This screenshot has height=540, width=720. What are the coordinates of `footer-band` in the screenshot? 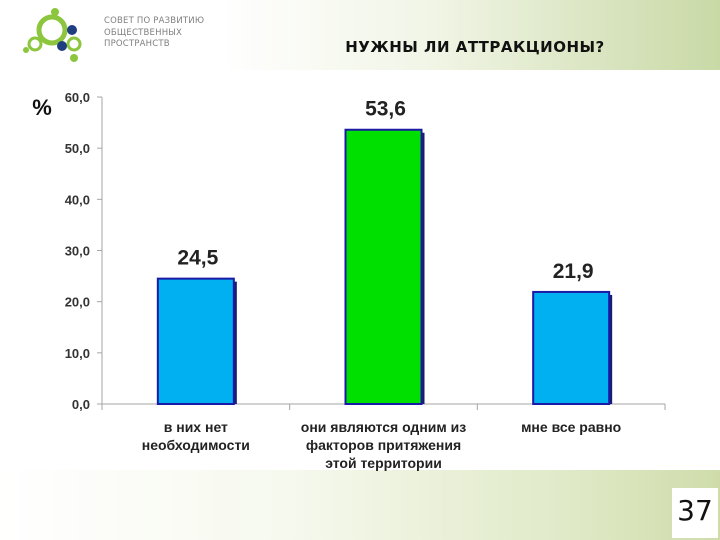 It's located at (360, 505).